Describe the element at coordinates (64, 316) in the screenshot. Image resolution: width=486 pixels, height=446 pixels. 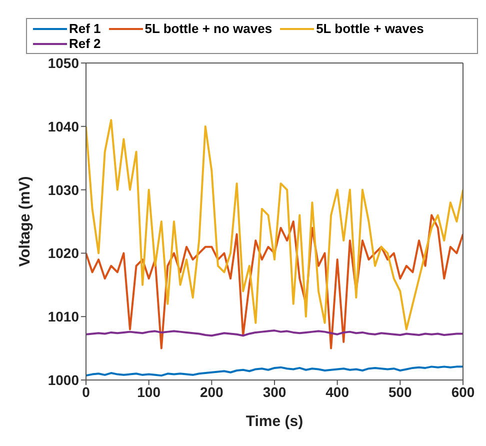
I see `y-tick-label: 1010` at that location.